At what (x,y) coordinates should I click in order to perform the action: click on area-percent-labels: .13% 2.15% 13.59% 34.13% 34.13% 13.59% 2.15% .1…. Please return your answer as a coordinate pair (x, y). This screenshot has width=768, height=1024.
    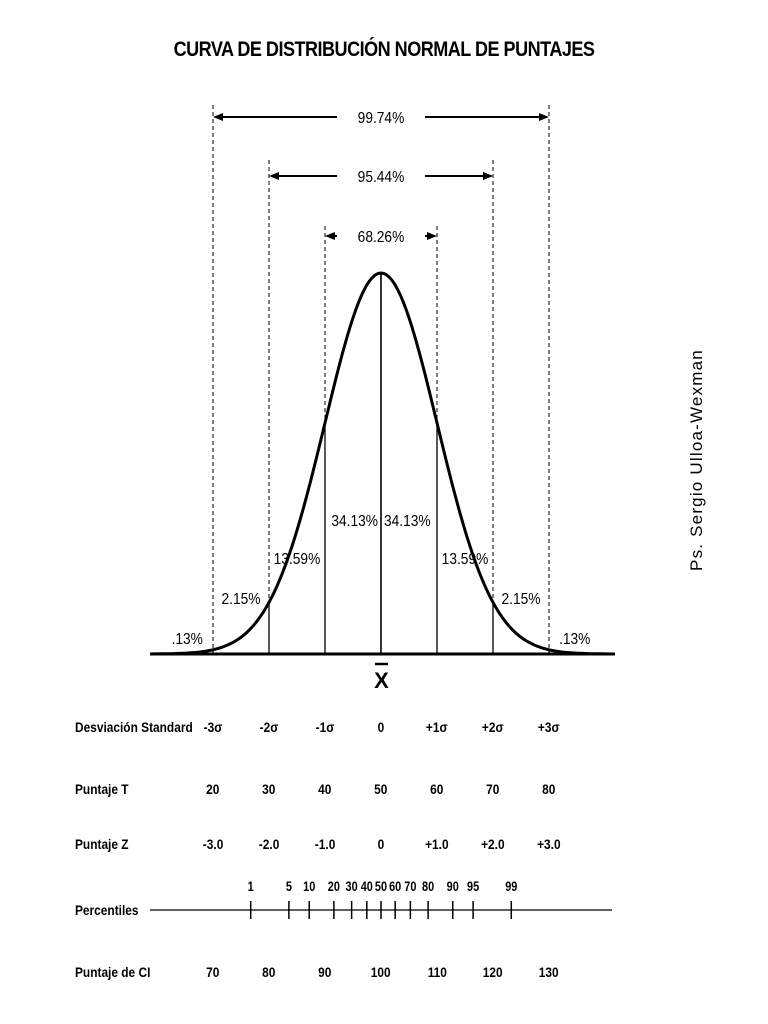
    Looking at the image, I should click on (381, 580).